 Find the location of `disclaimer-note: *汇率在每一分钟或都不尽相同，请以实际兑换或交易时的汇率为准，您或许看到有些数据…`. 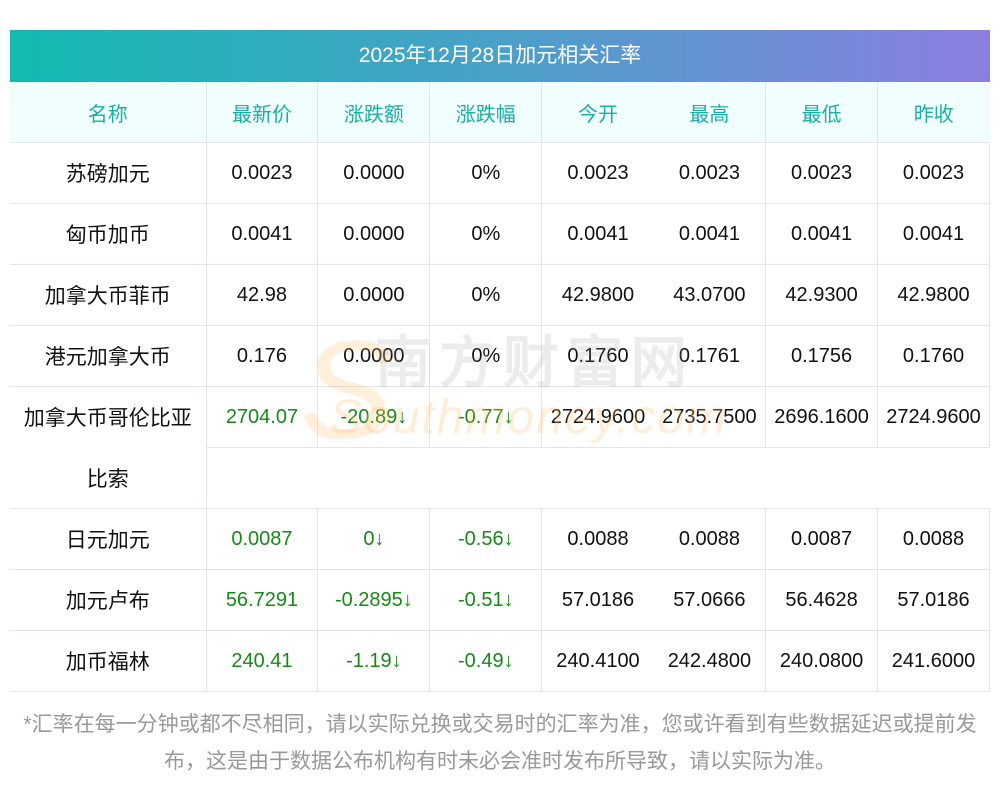

disclaimer-note: *汇率在每一分钟或都不尽相同，请以实际兑换或交易时的汇率为准，您或许看到有些数据… is located at coordinates (500, 743).